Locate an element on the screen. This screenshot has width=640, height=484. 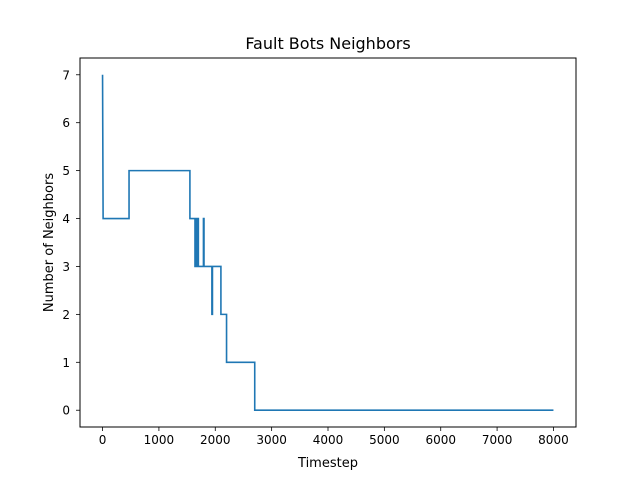
y-tick-label: 3 is located at coordinates (66, 267).